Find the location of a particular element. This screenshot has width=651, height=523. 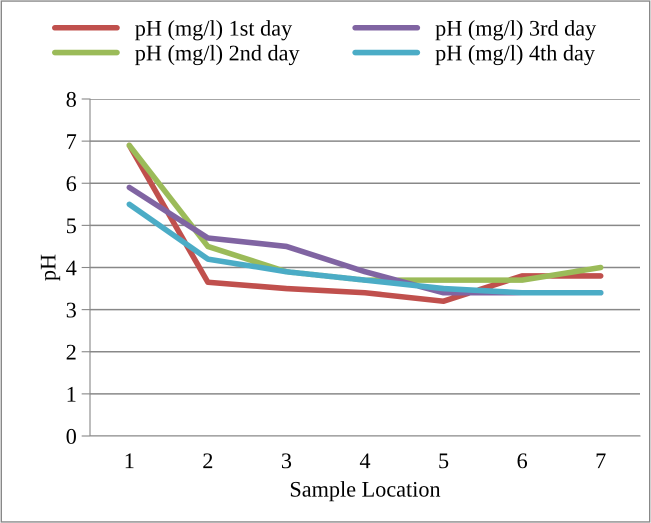

y-axis-title: pH is located at coordinates (50, 267).